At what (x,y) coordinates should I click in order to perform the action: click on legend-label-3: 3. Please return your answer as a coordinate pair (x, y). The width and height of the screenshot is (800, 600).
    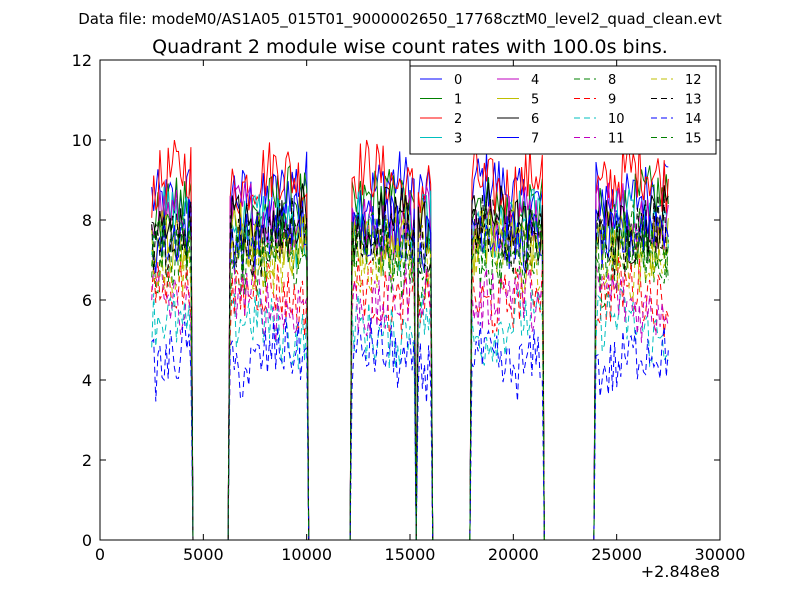
    Looking at the image, I should click on (458, 139).